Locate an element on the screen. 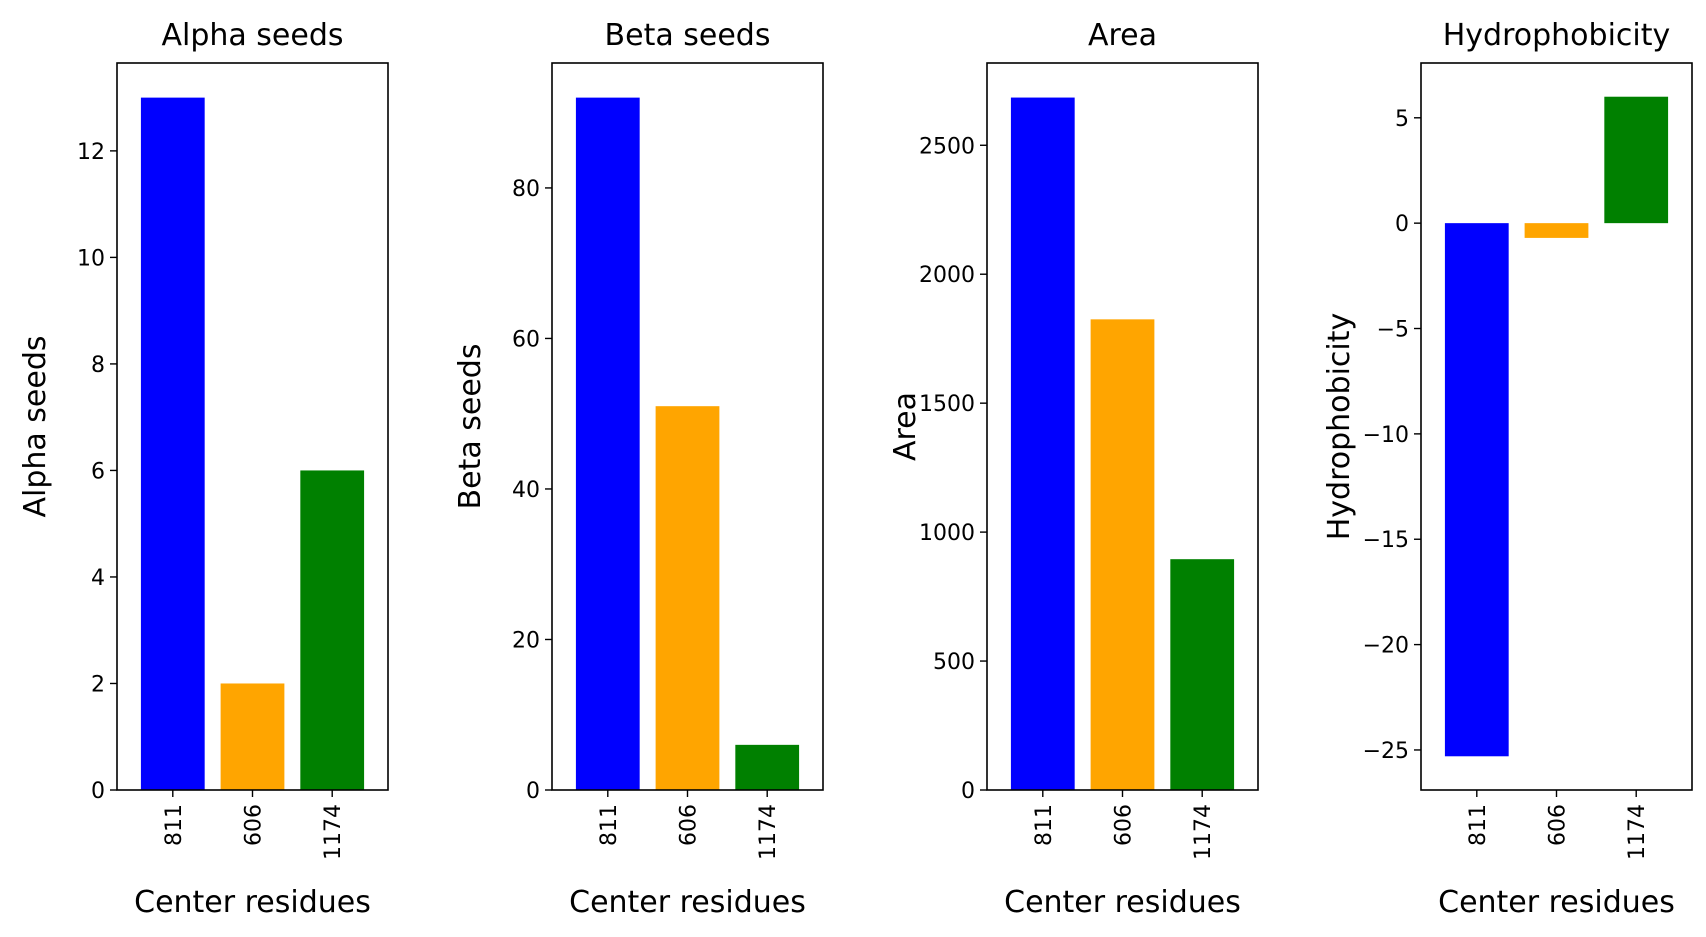  y-axis-label: Area is located at coordinates (905, 426).